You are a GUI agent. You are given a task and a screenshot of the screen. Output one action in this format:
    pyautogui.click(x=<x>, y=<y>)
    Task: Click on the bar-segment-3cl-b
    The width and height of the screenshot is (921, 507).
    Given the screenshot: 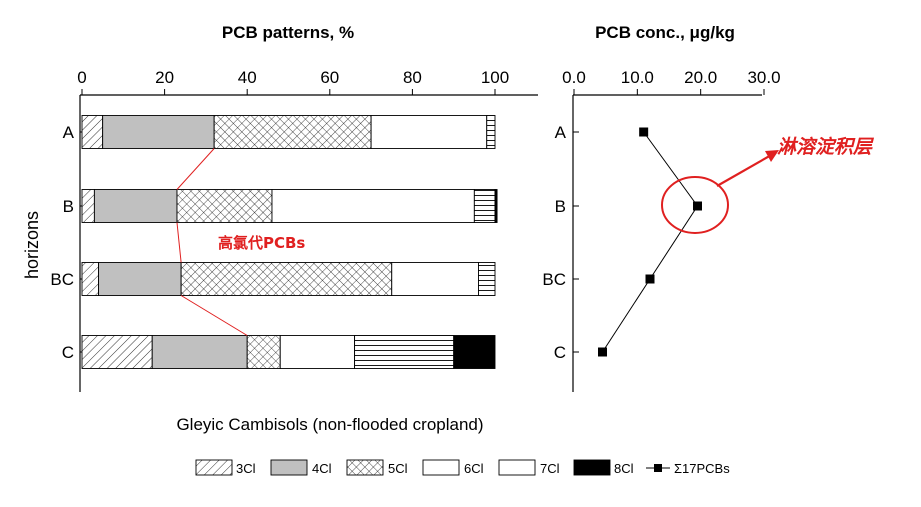 What is the action you would take?
    pyautogui.click(x=88, y=206)
    